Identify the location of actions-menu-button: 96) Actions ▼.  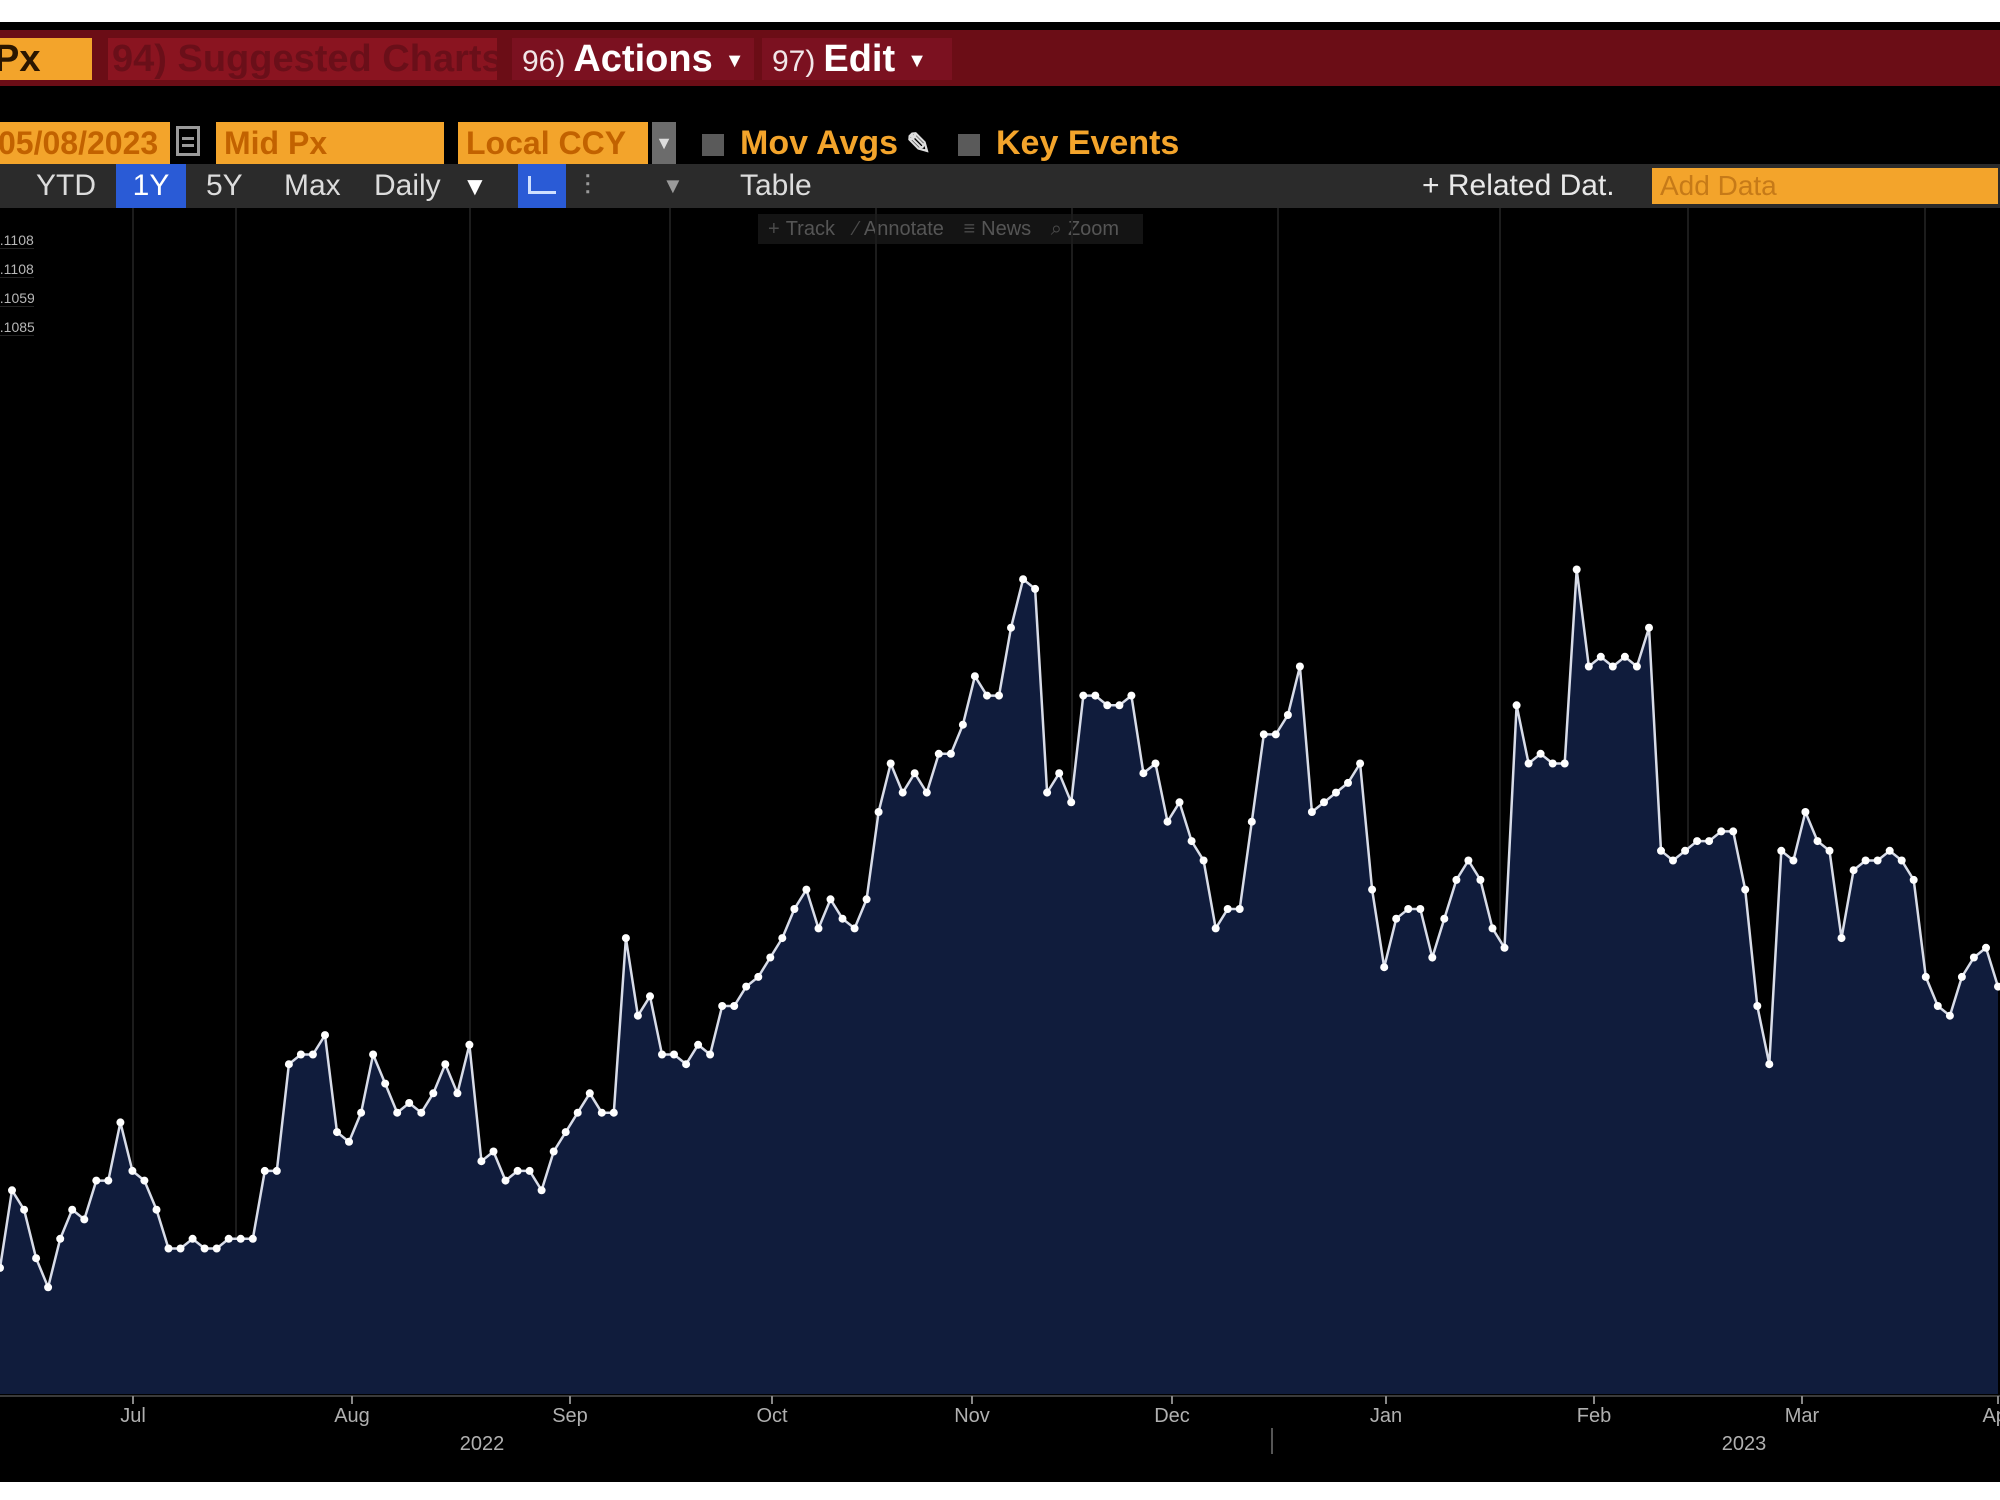
(633, 59).